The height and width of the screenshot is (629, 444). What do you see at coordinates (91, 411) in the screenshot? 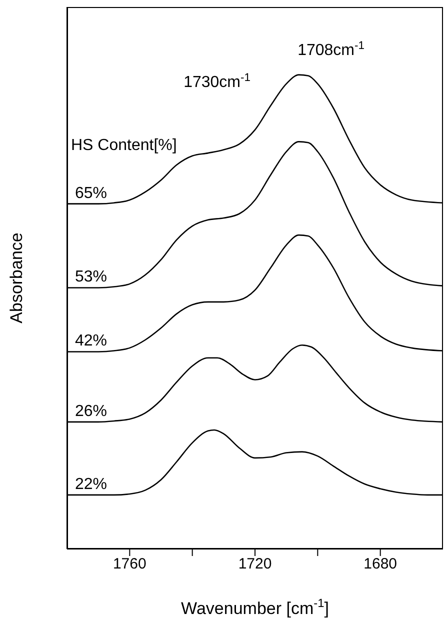
I see `series-label: 26%` at bounding box center [91, 411].